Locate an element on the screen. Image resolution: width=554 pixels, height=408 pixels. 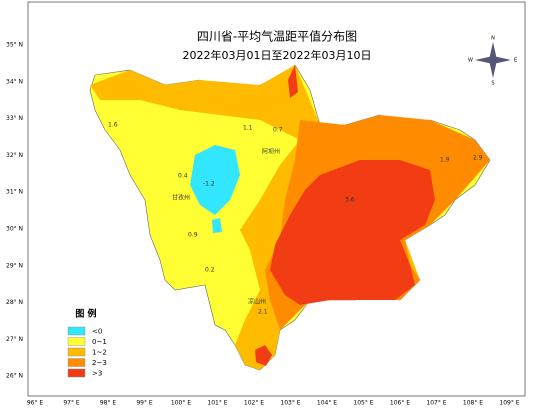
station-value: 2.1 is located at coordinates (263, 312).